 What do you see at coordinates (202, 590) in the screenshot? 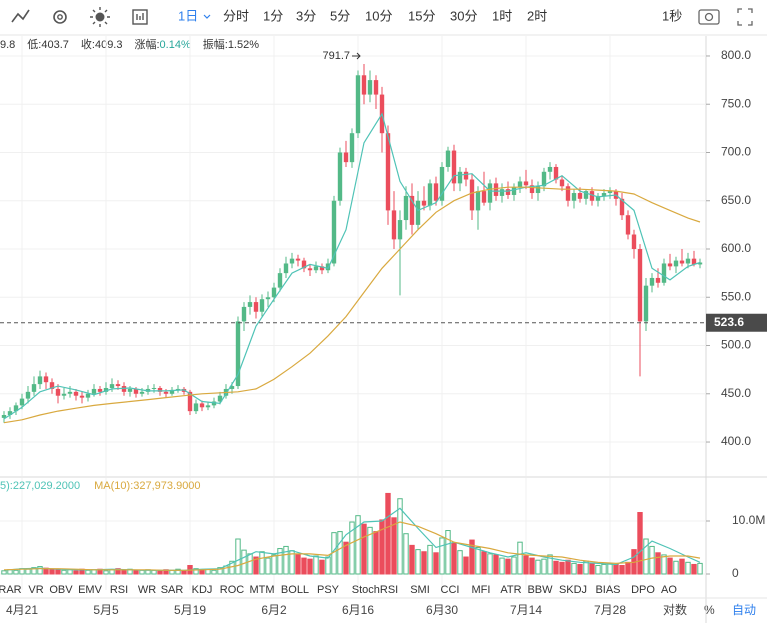
I see `indicator-button: KDJ` at bounding box center [202, 590].